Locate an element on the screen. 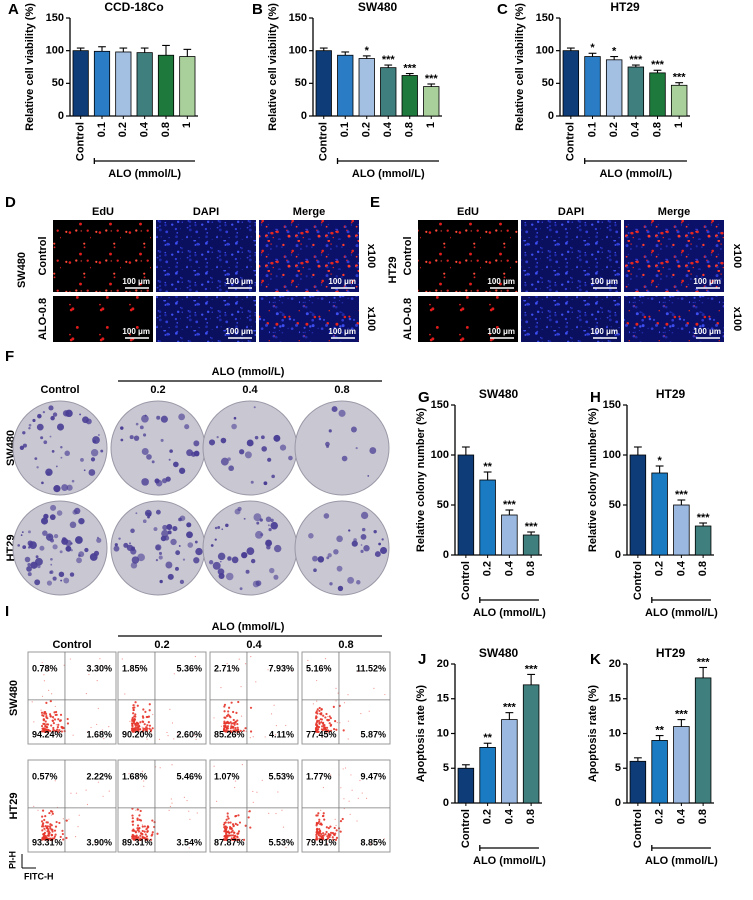  x-tick-label: 0.2 is located at coordinates (660, 568).